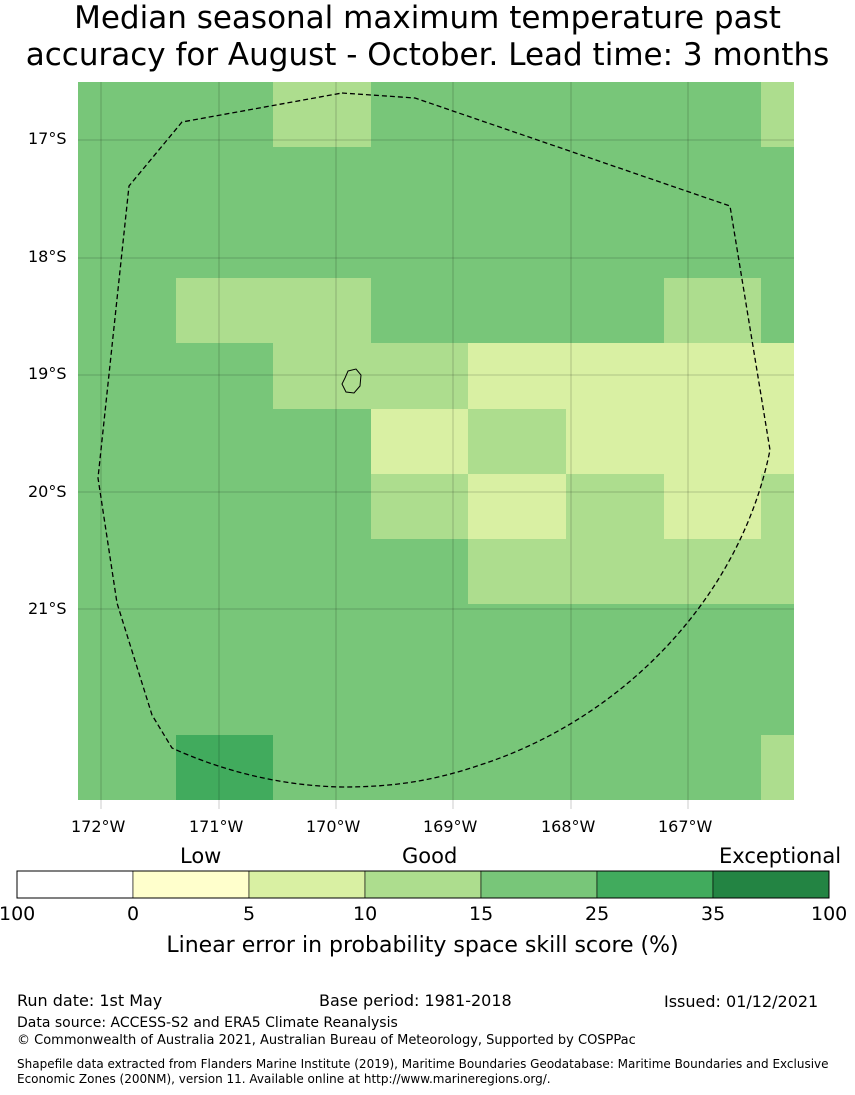 Image resolution: width=855 pixels, height=1095 pixels. Describe the element at coordinates (216, 826) in the screenshot. I see `lon-label-171w: 171°W` at that location.